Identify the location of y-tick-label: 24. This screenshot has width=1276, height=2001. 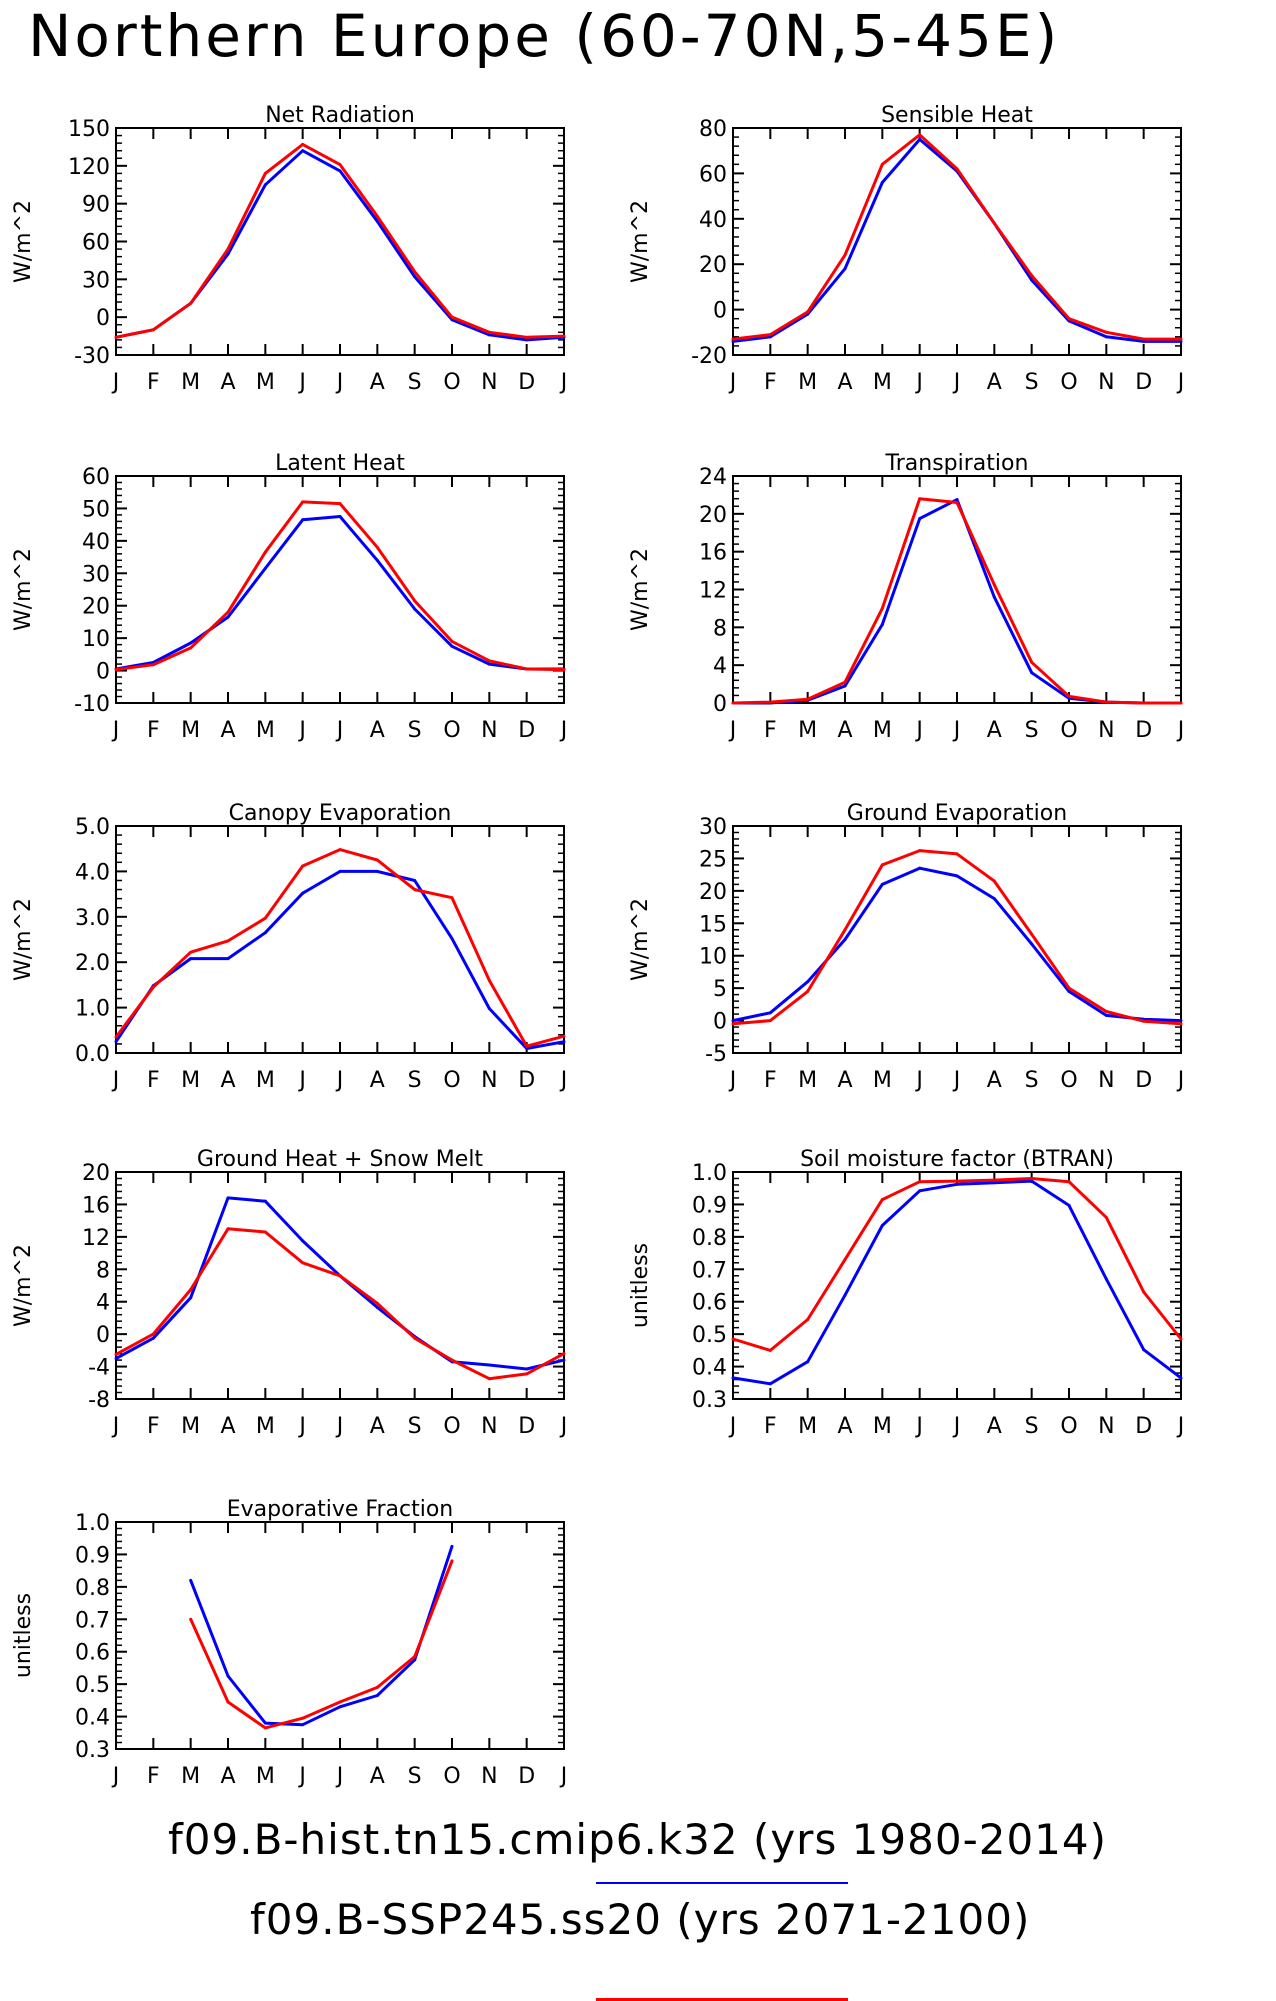
(713, 477).